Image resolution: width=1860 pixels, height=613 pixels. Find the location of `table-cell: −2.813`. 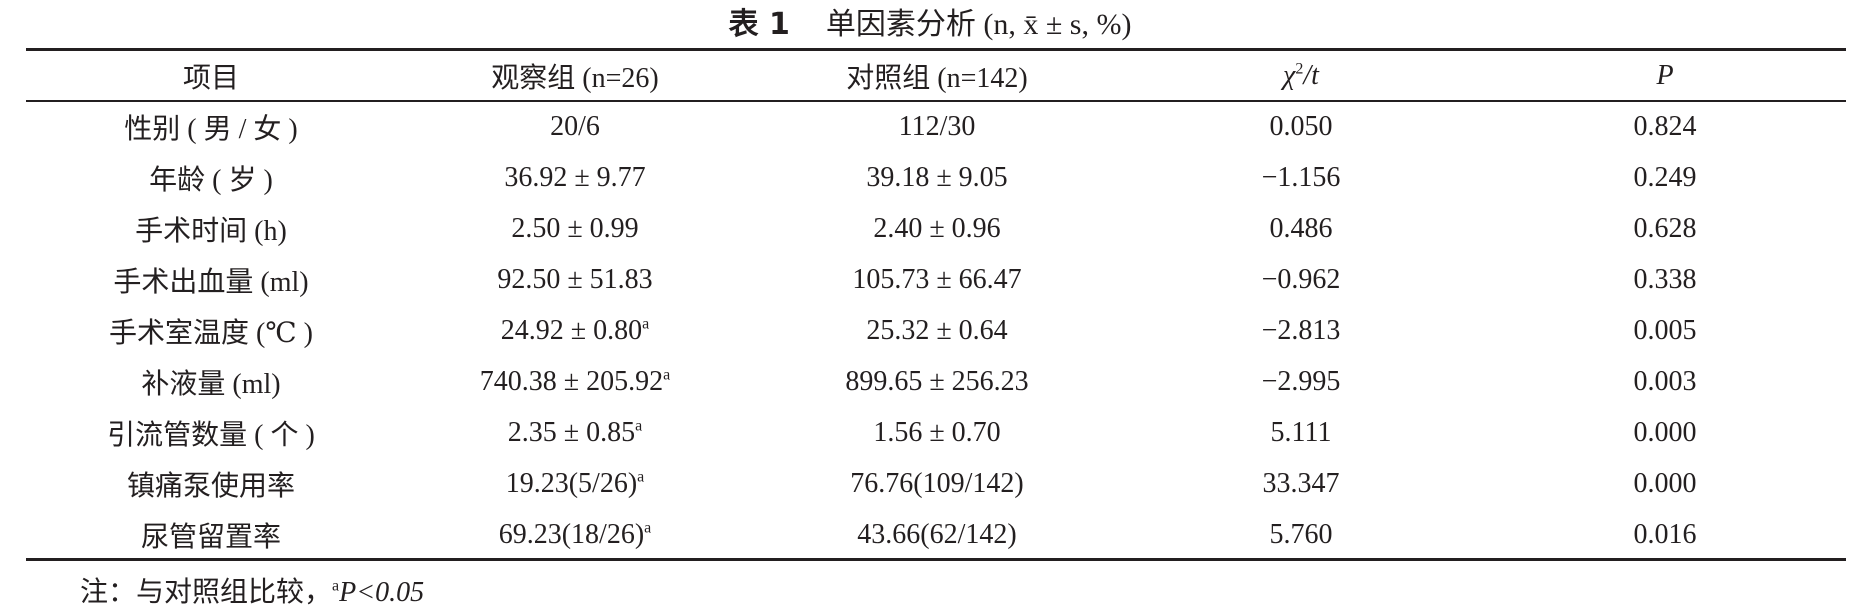

table-cell: −2.813 is located at coordinates (1301, 330).